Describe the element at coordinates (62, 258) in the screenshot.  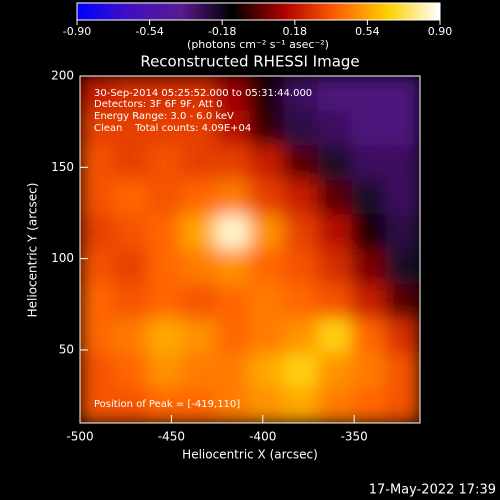
I see `y-tick-label: 100` at that location.